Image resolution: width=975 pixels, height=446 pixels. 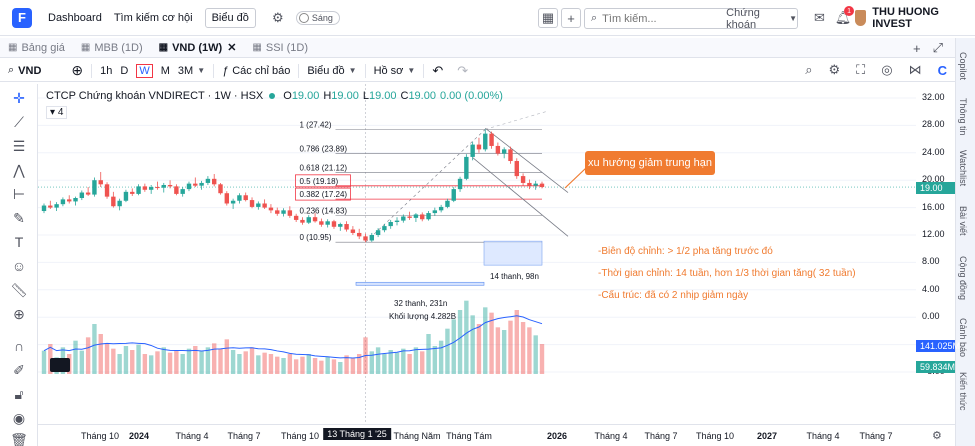 What do you see at coordinates (19, 145) in the screenshot?
I see `parallel-lines-icon: ☰` at bounding box center [19, 145].